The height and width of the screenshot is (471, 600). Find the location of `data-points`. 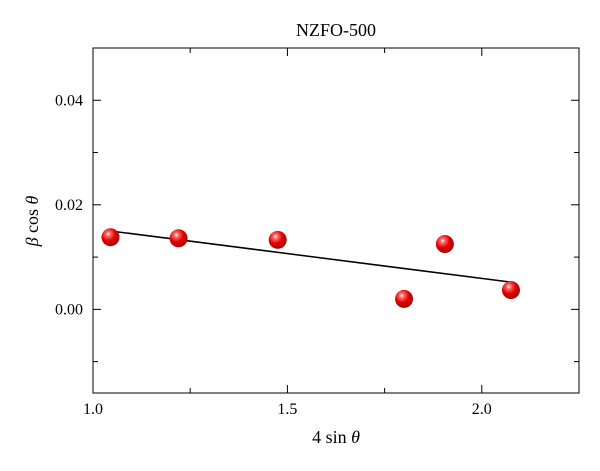

data-points is located at coordinates (310, 268).